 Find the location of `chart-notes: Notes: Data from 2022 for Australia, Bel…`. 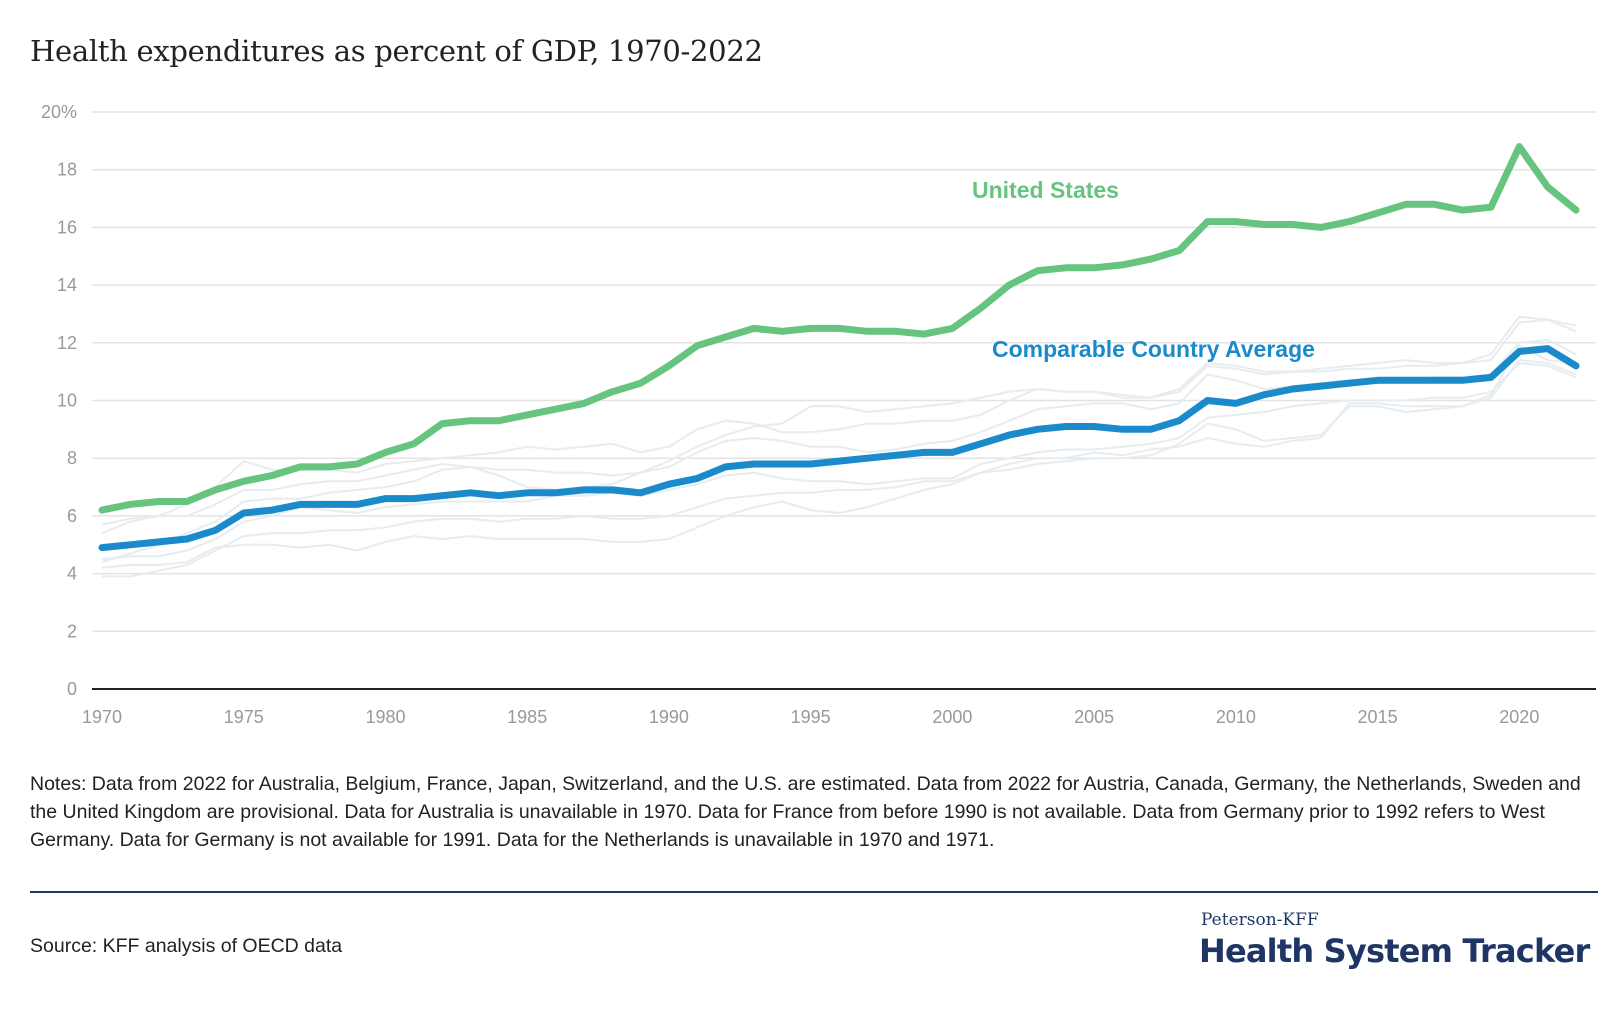

chart-notes: Notes: Data from 2022 for Australia, Bel… is located at coordinates (805, 812).